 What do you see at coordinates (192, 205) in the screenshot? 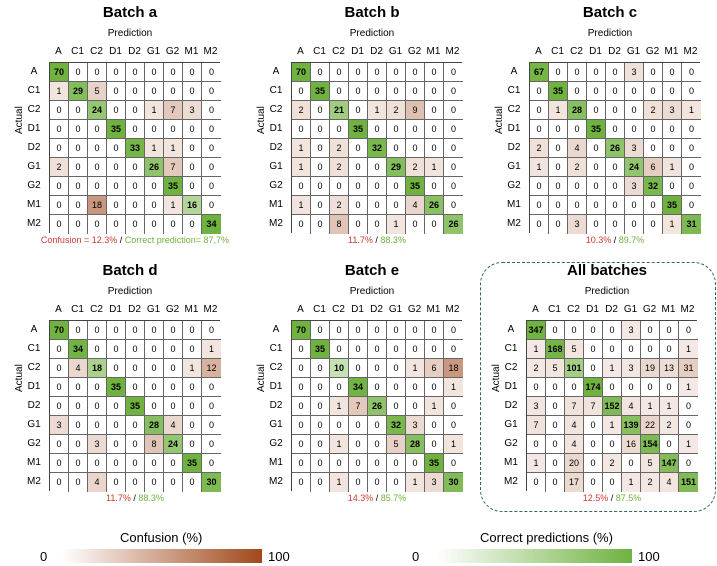
I see `matrix-cell: 16` at bounding box center [192, 205].